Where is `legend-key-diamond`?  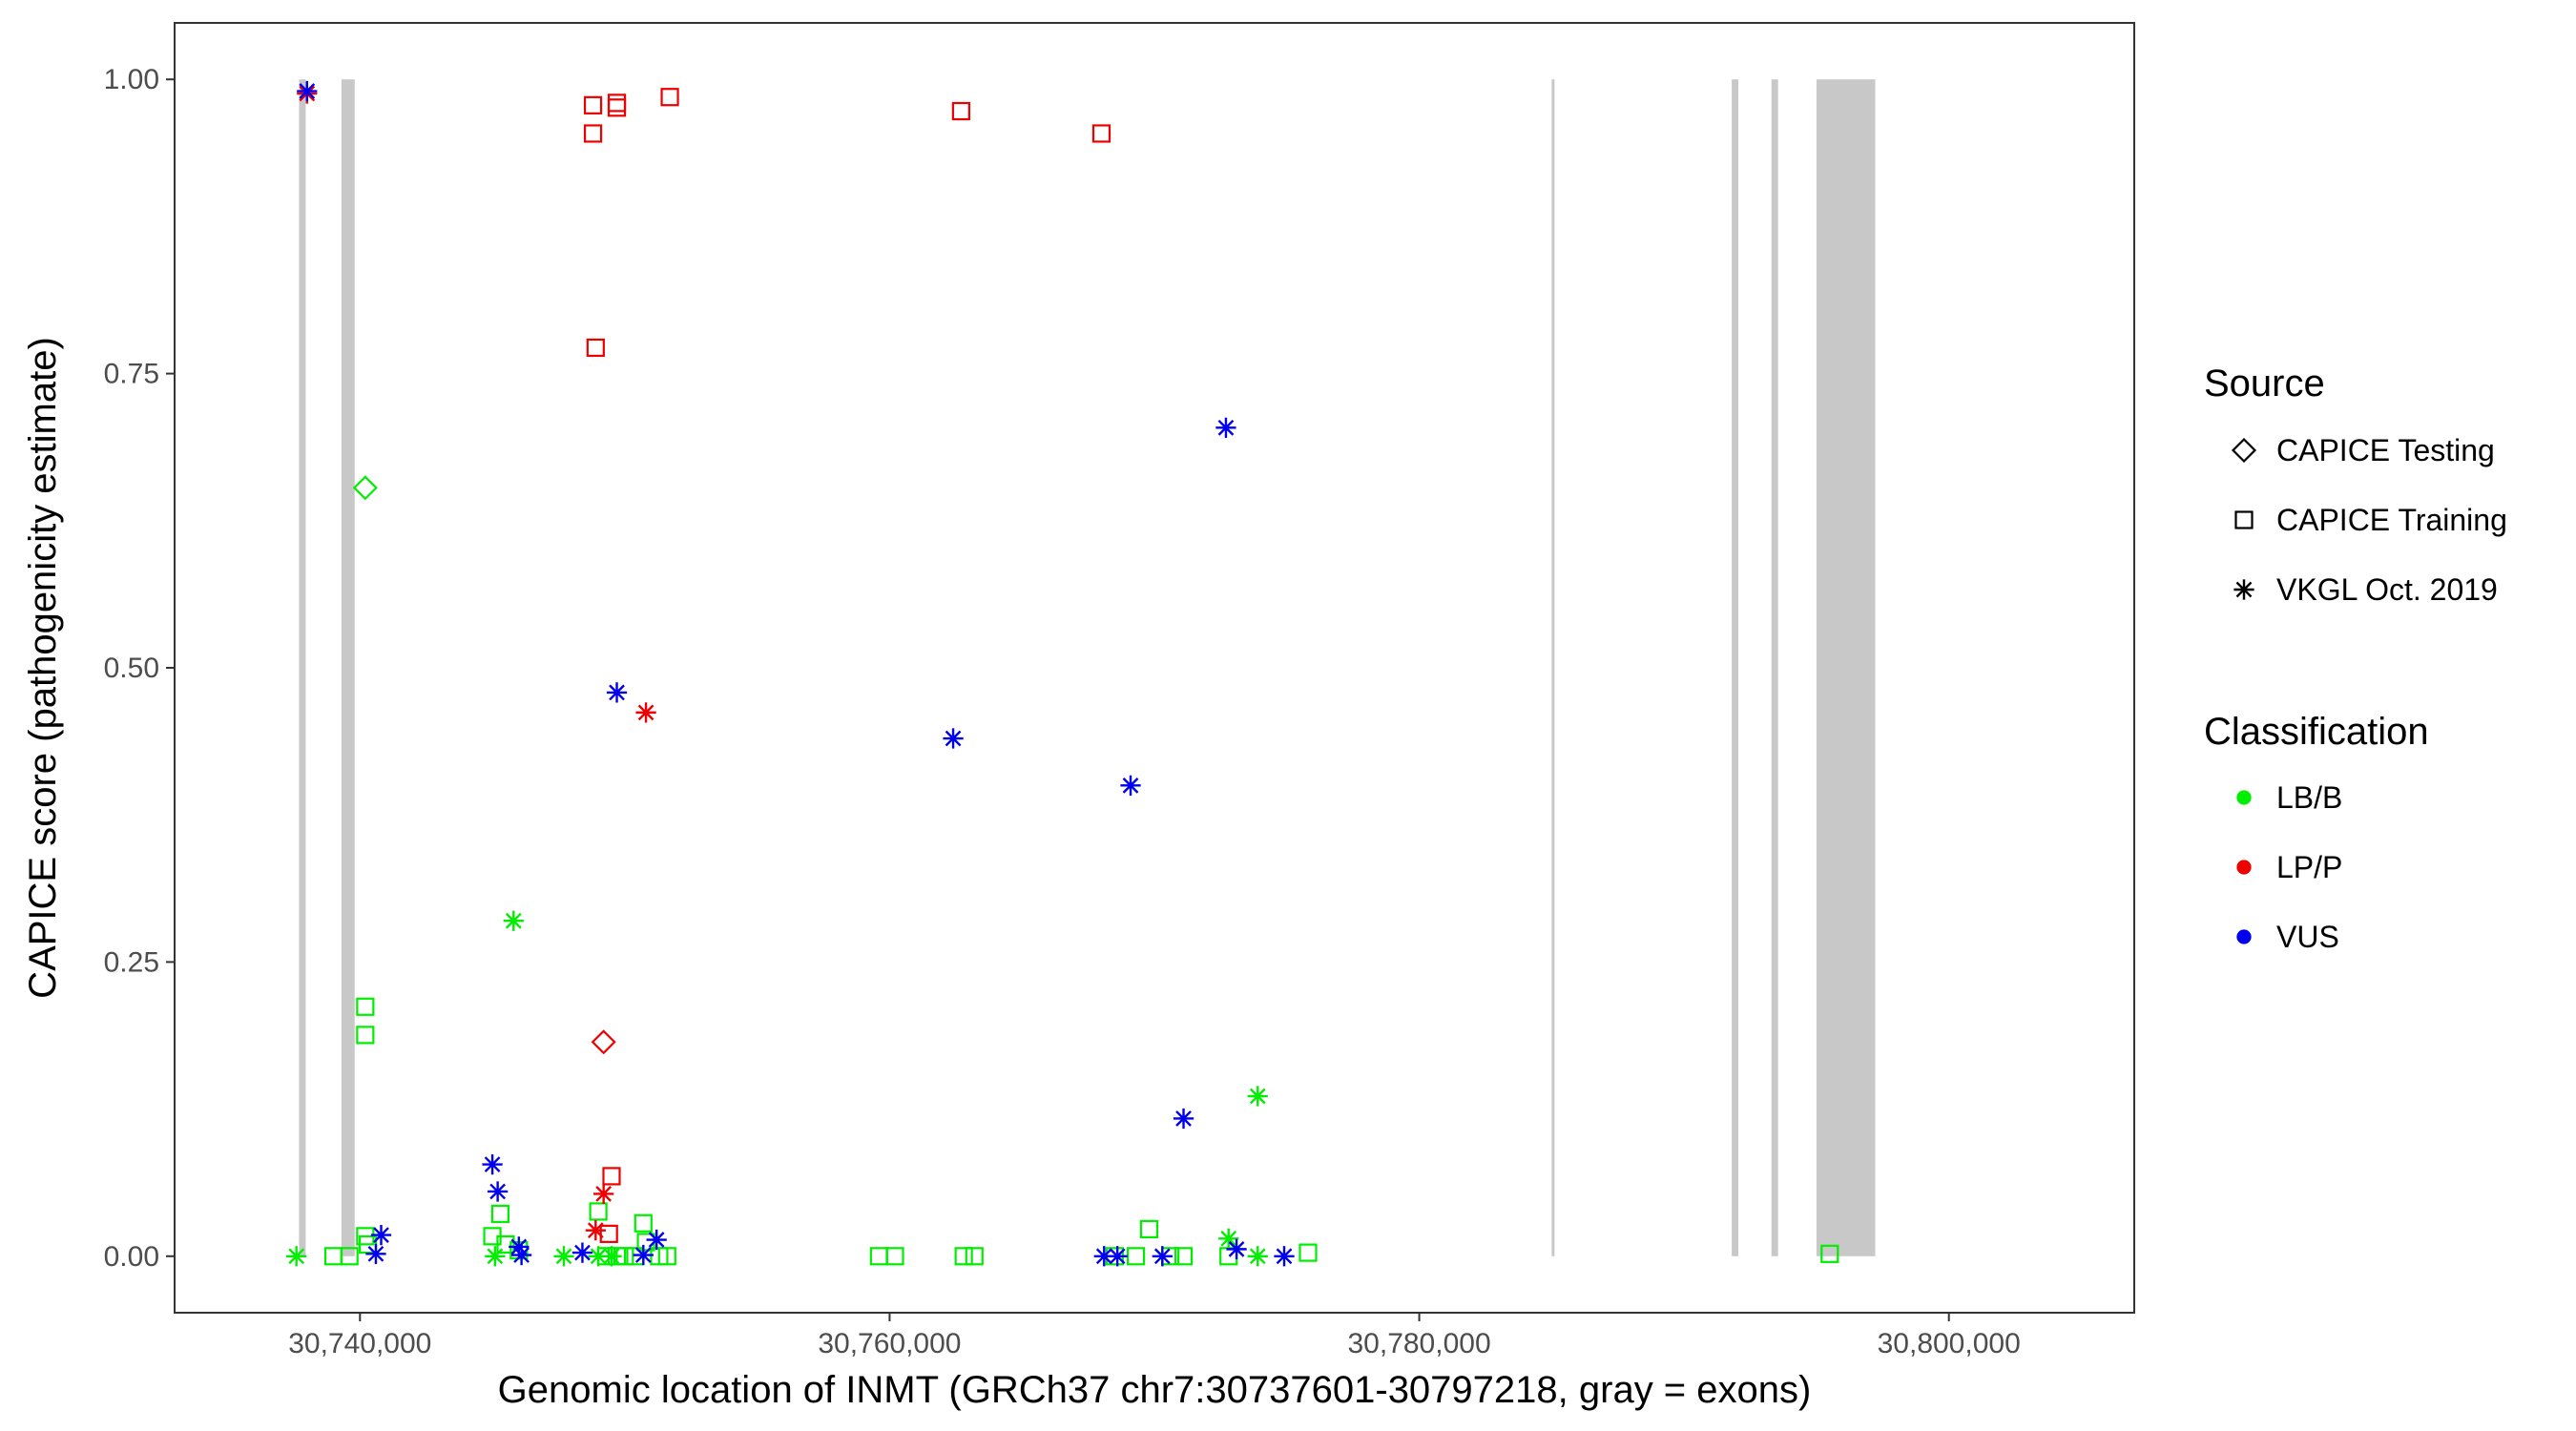 legend-key-diamond is located at coordinates (2244, 450).